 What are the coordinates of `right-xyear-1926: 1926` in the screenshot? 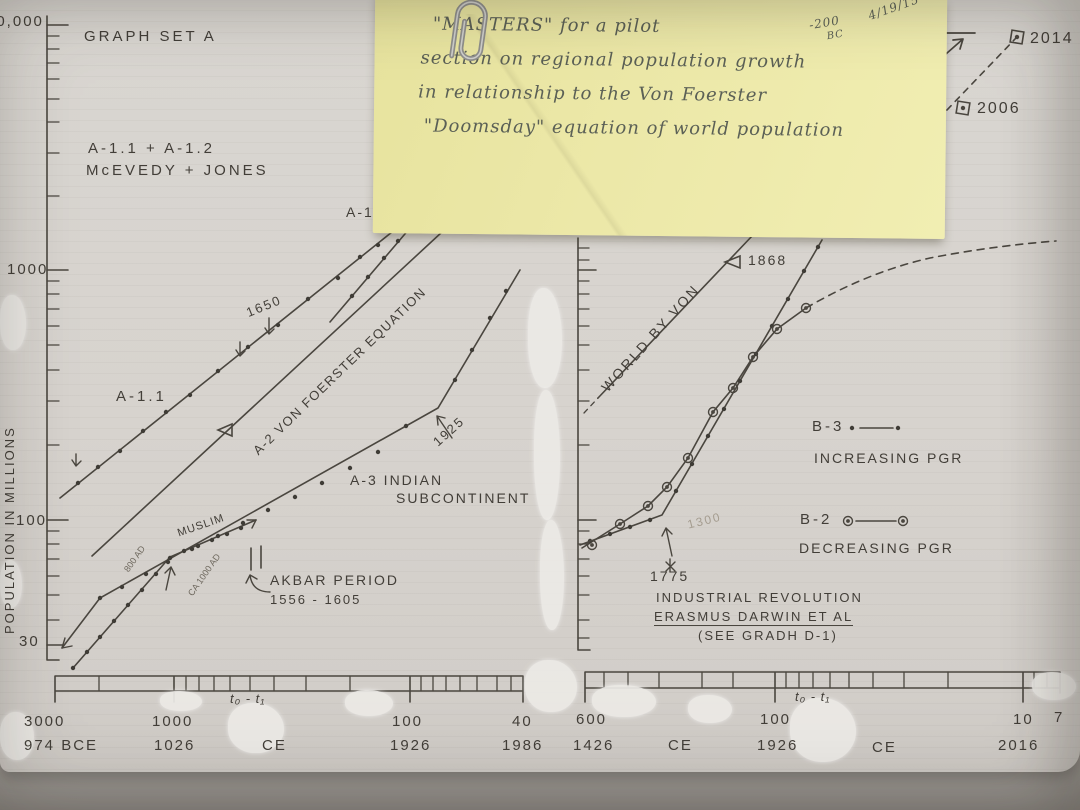 It's located at (778, 745).